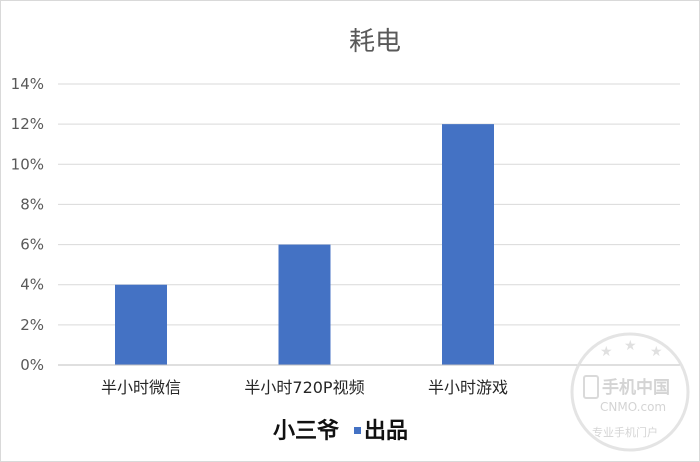  I want to click on credit: 小三爷 出品, so click(340, 431).